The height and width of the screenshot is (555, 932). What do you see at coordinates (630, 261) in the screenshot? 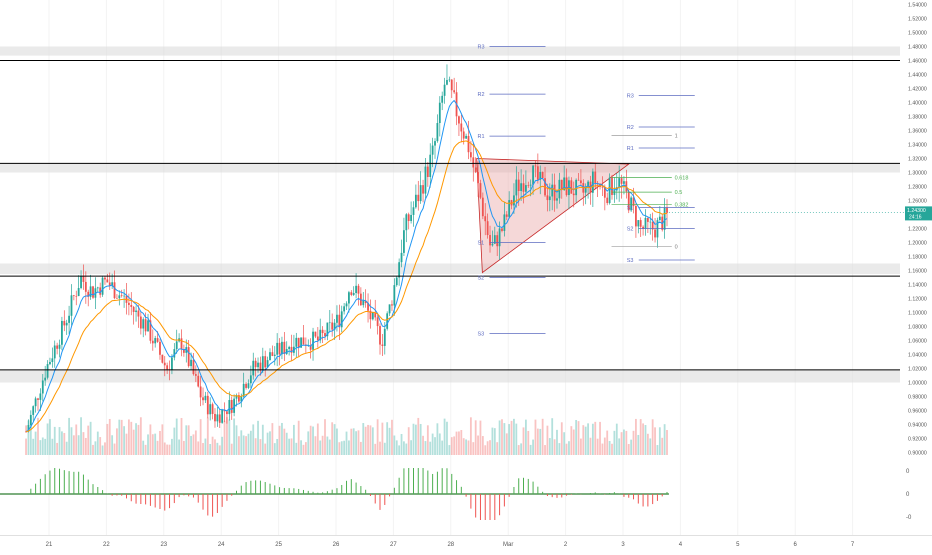
I see `pivot-label: S3` at bounding box center [630, 261].